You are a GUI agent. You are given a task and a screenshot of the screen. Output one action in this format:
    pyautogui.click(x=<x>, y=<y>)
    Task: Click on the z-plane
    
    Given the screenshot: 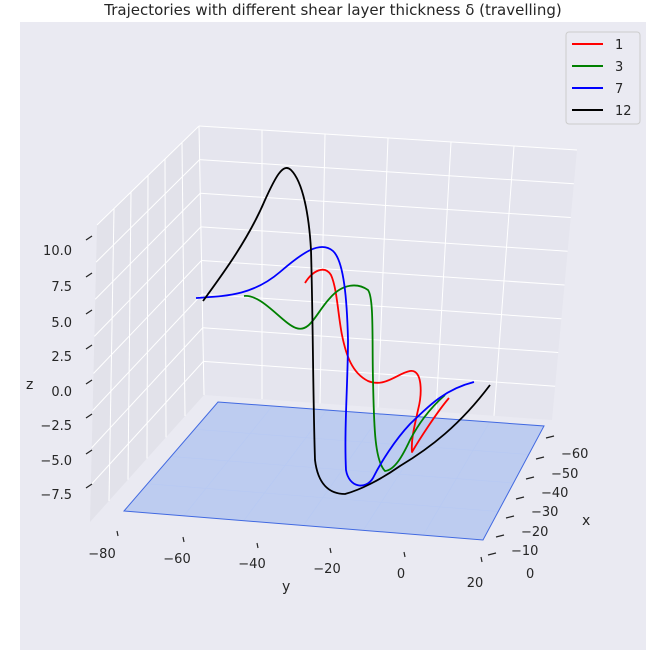 What is the action you would take?
    pyautogui.click(x=333, y=471)
    